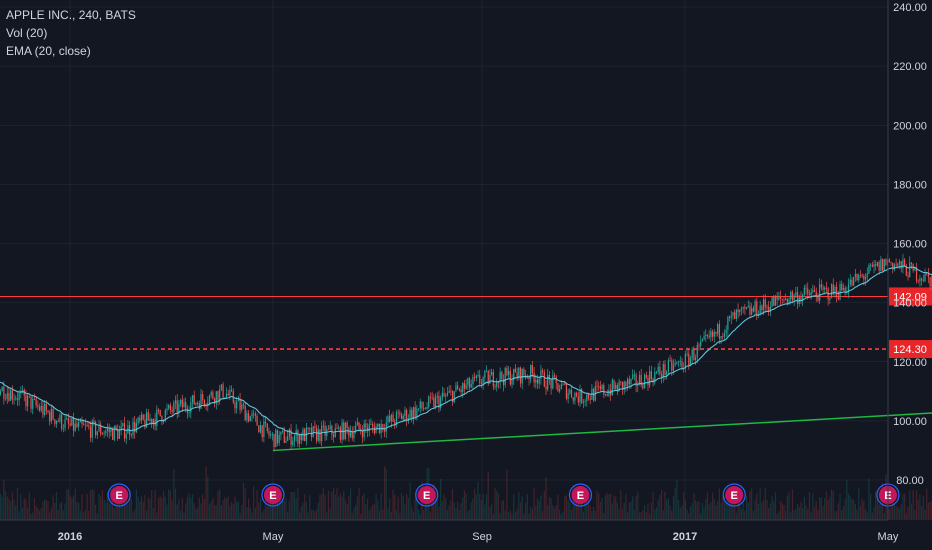 The image size is (932, 550). I want to click on trendline-group, so click(602, 395).